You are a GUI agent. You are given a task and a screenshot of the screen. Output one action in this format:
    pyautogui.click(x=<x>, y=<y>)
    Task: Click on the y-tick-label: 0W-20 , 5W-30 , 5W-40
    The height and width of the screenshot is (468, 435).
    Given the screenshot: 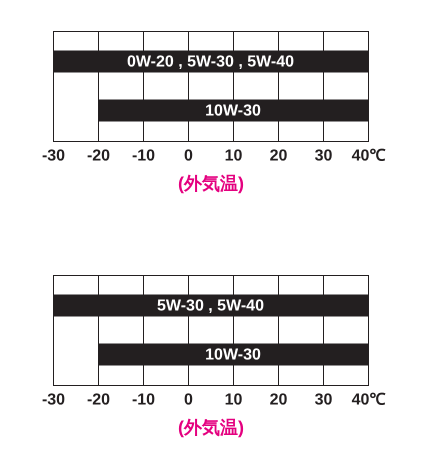 What is the action you would take?
    pyautogui.click(x=210, y=62)
    